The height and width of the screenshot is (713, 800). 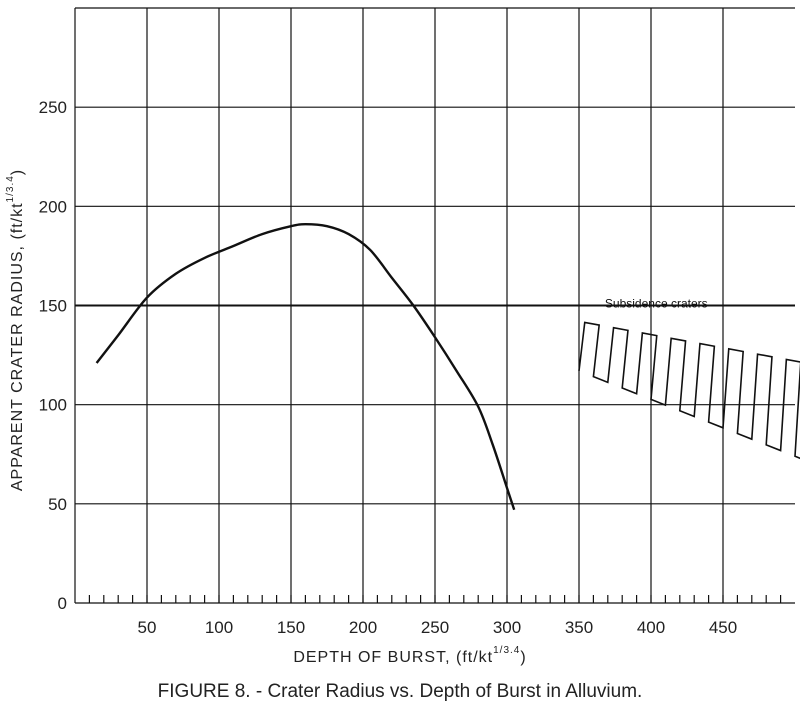 I want to click on x-tick-label: 200, so click(x=363, y=627).